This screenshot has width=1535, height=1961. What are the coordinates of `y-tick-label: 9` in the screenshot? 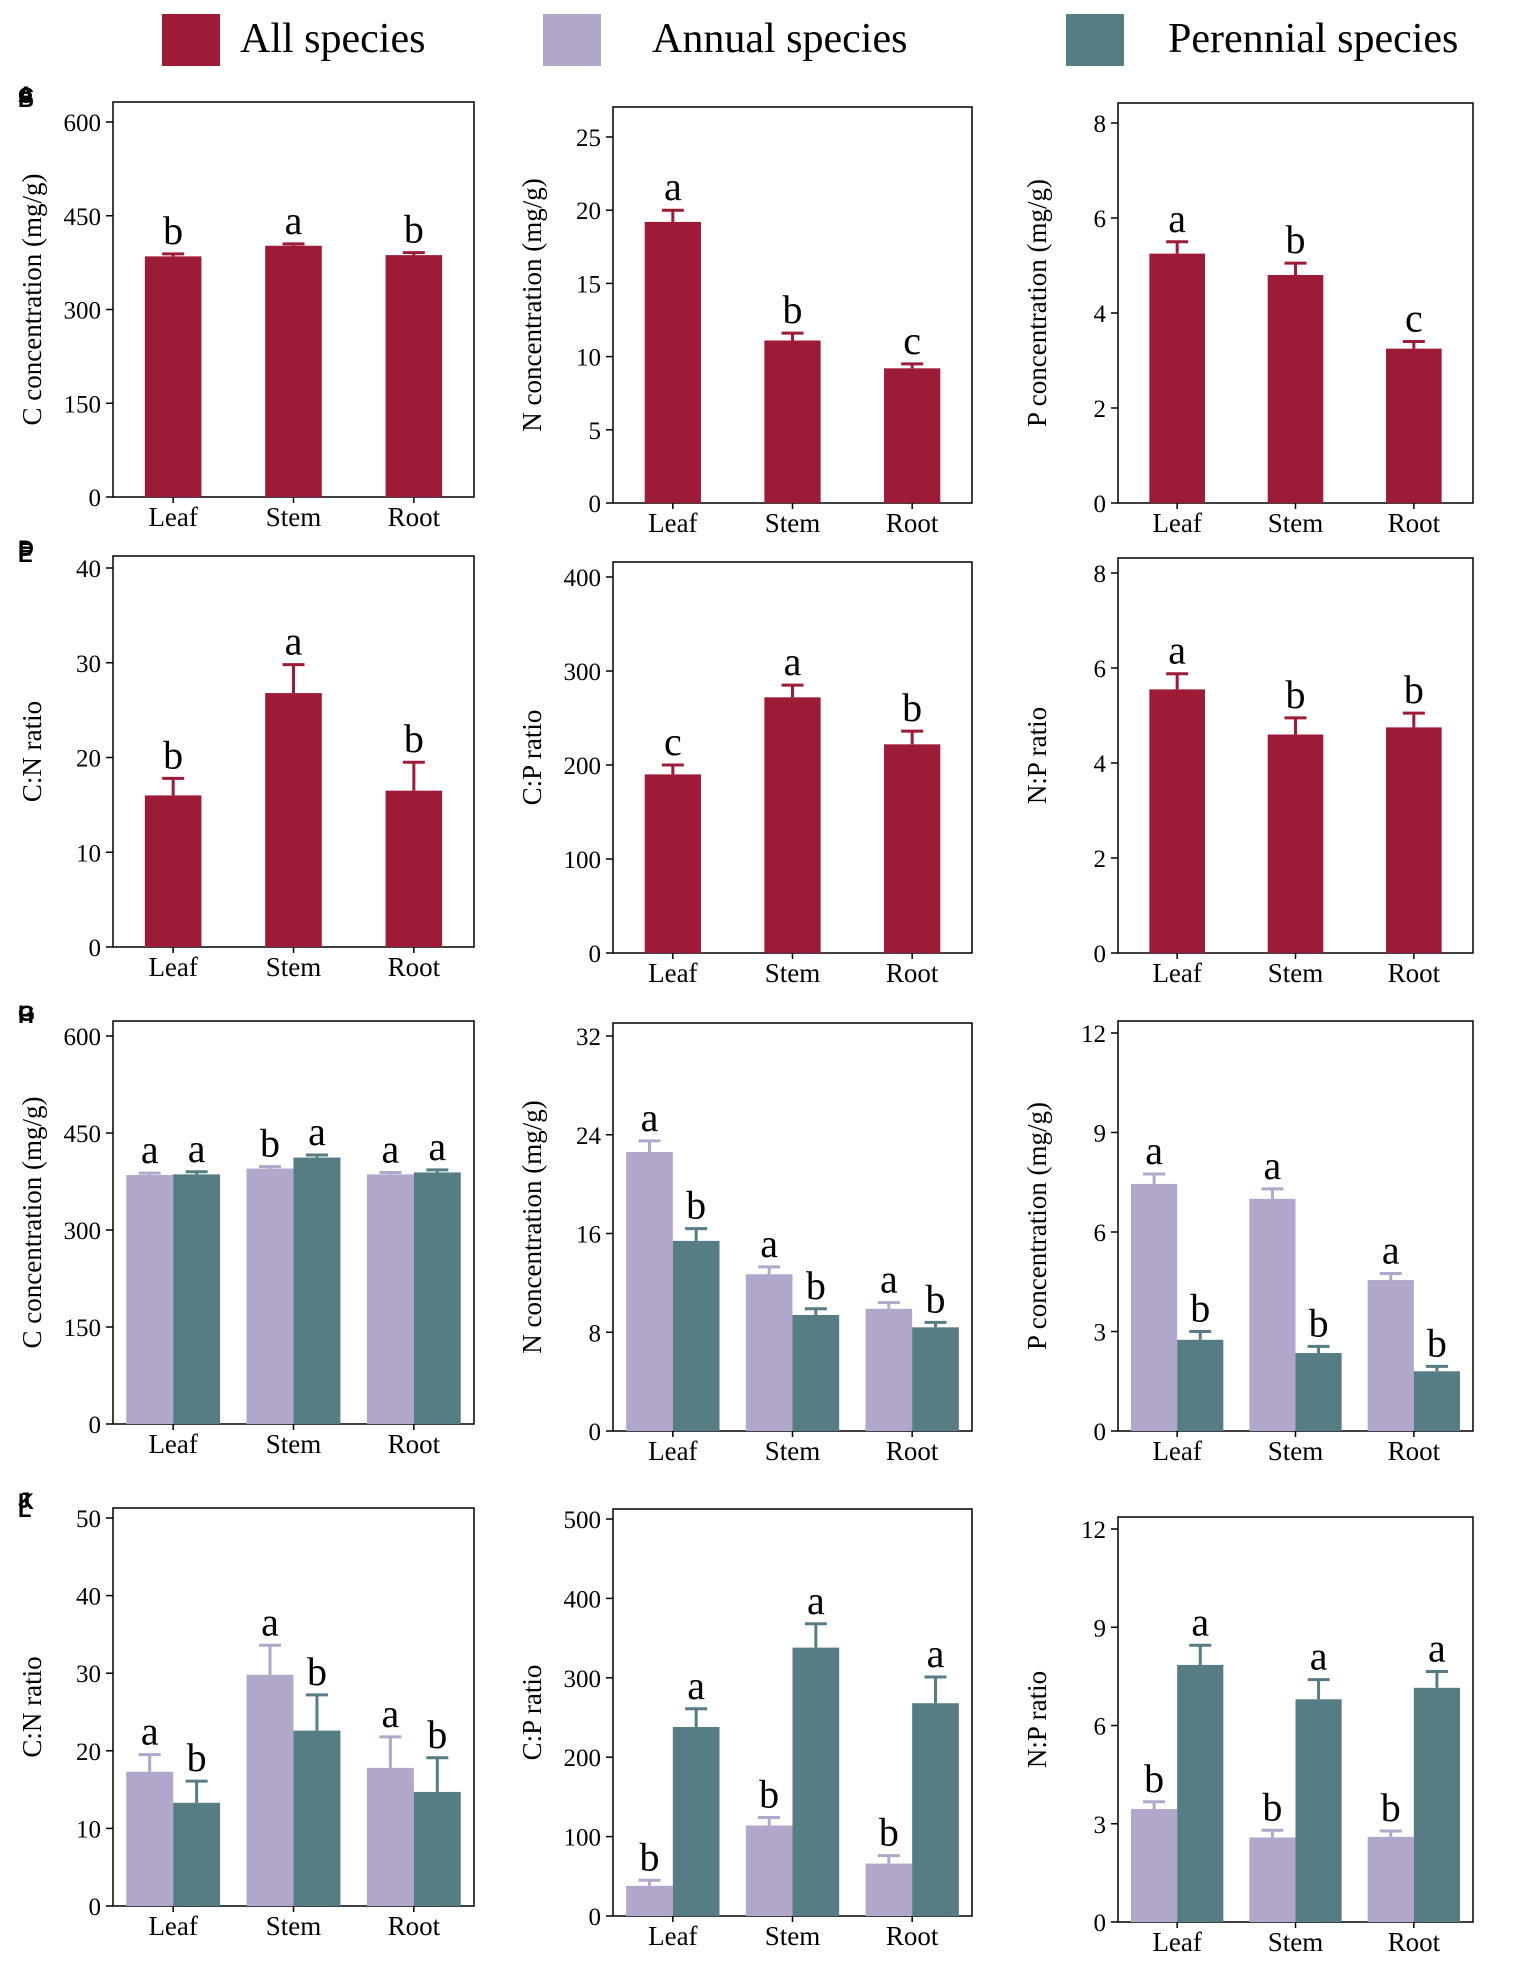 It's located at (1100, 1134).